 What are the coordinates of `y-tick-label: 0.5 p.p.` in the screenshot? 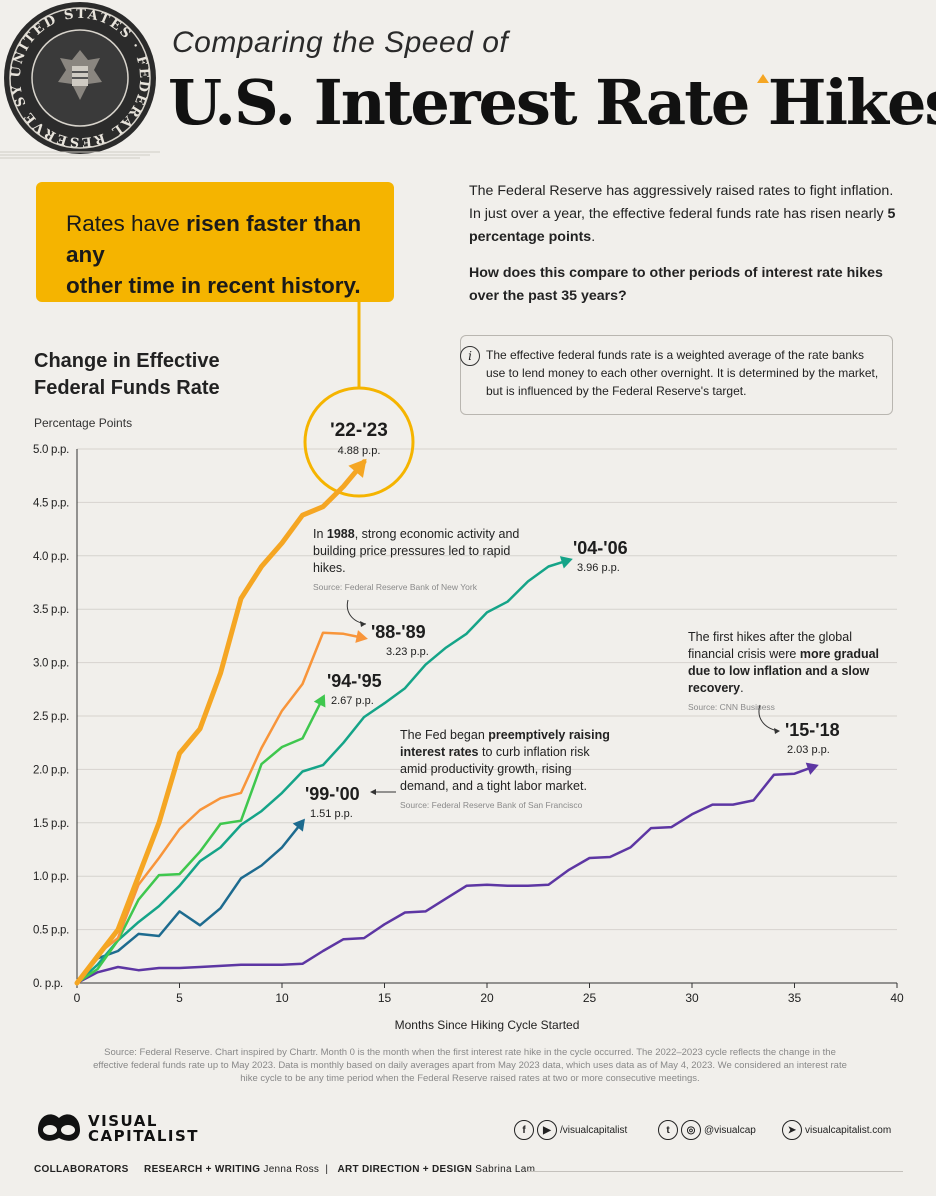 It's located at (51, 931).